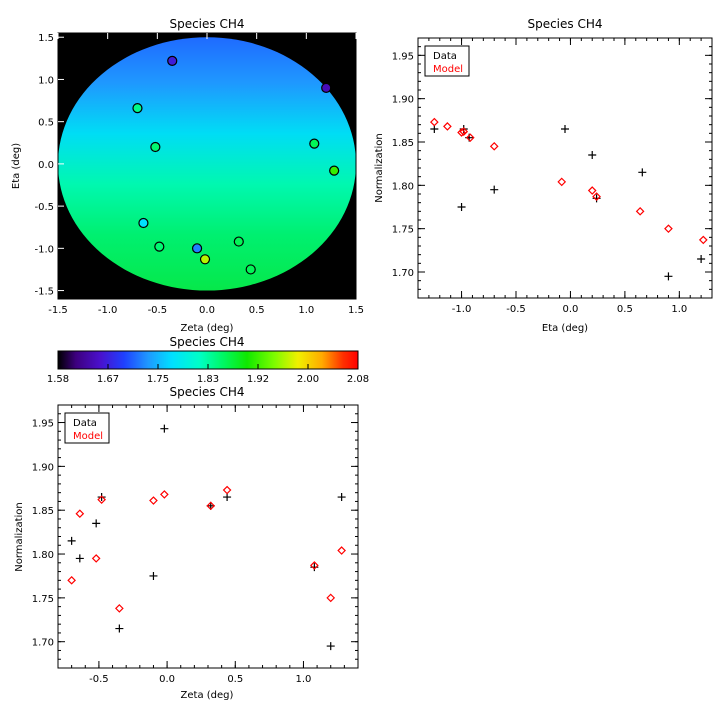  Describe the element at coordinates (208, 379) in the screenshot. I see `colorbar-tick-label: 1.83` at that location.